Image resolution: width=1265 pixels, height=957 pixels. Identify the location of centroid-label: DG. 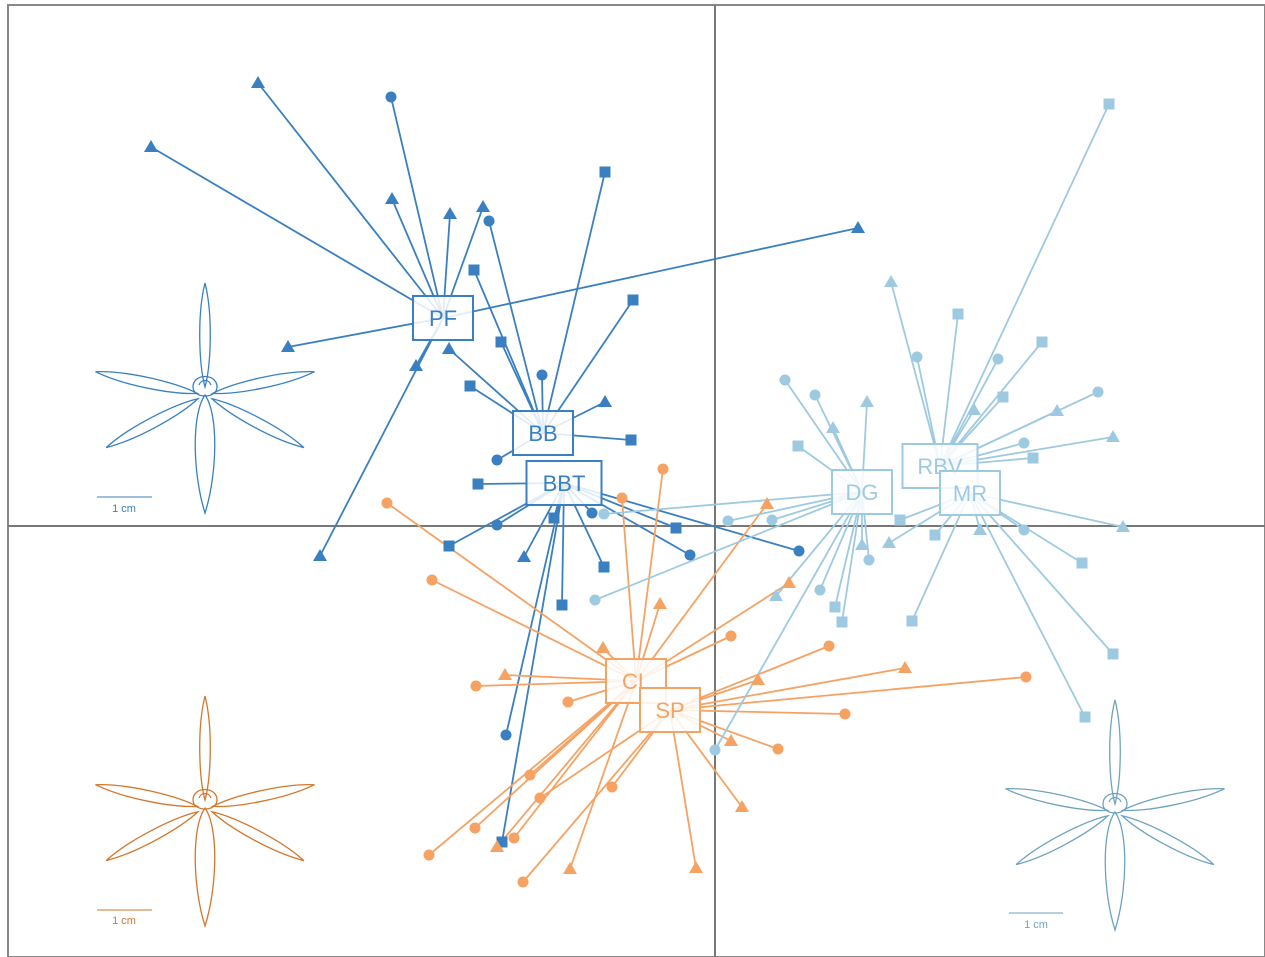
(862, 492).